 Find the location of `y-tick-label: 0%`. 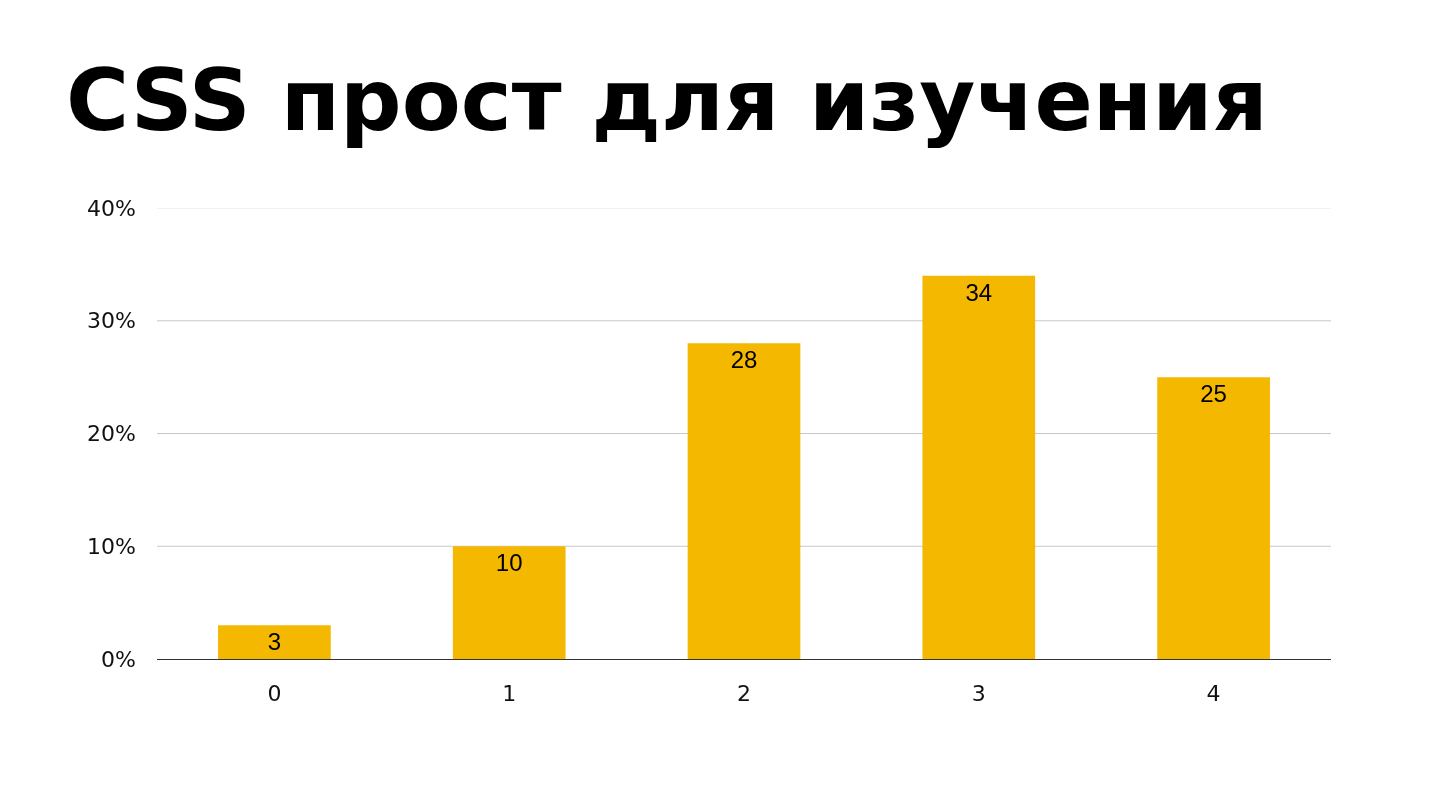

y-tick-label: 0% is located at coordinates (118, 659).